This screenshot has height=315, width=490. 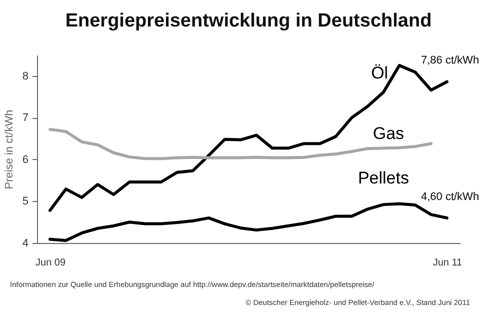 What do you see at coordinates (25, 76) in the screenshot?
I see `y-tick-label: 8` at bounding box center [25, 76].